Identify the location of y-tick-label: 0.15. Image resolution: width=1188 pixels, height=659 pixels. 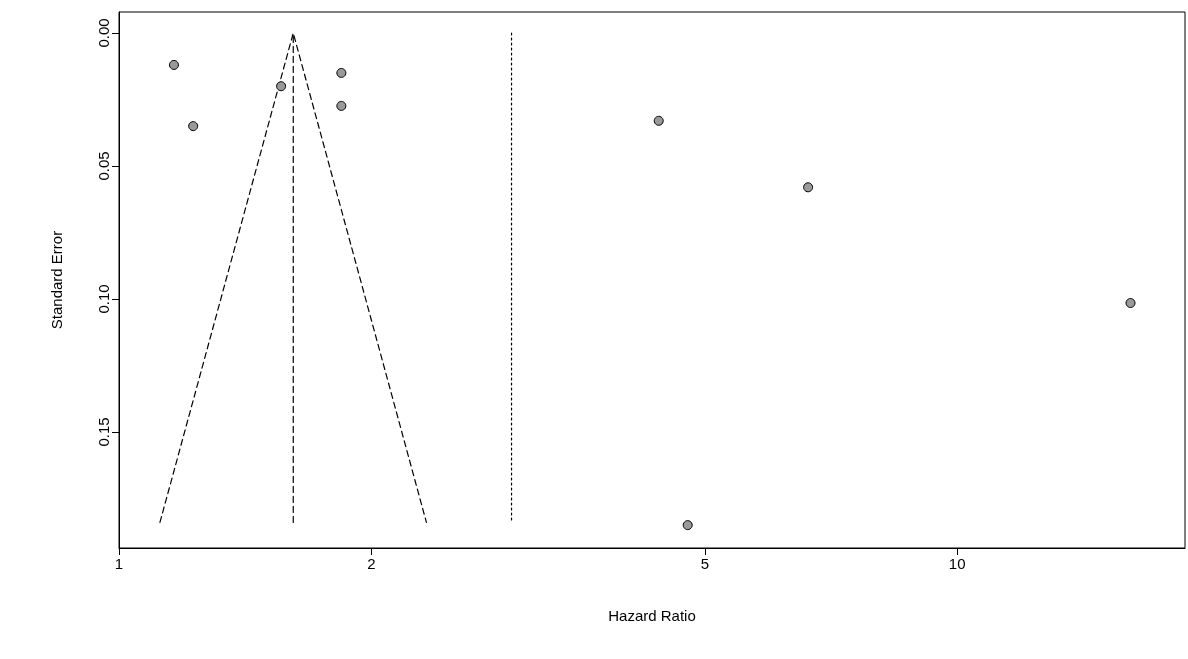
(103, 432).